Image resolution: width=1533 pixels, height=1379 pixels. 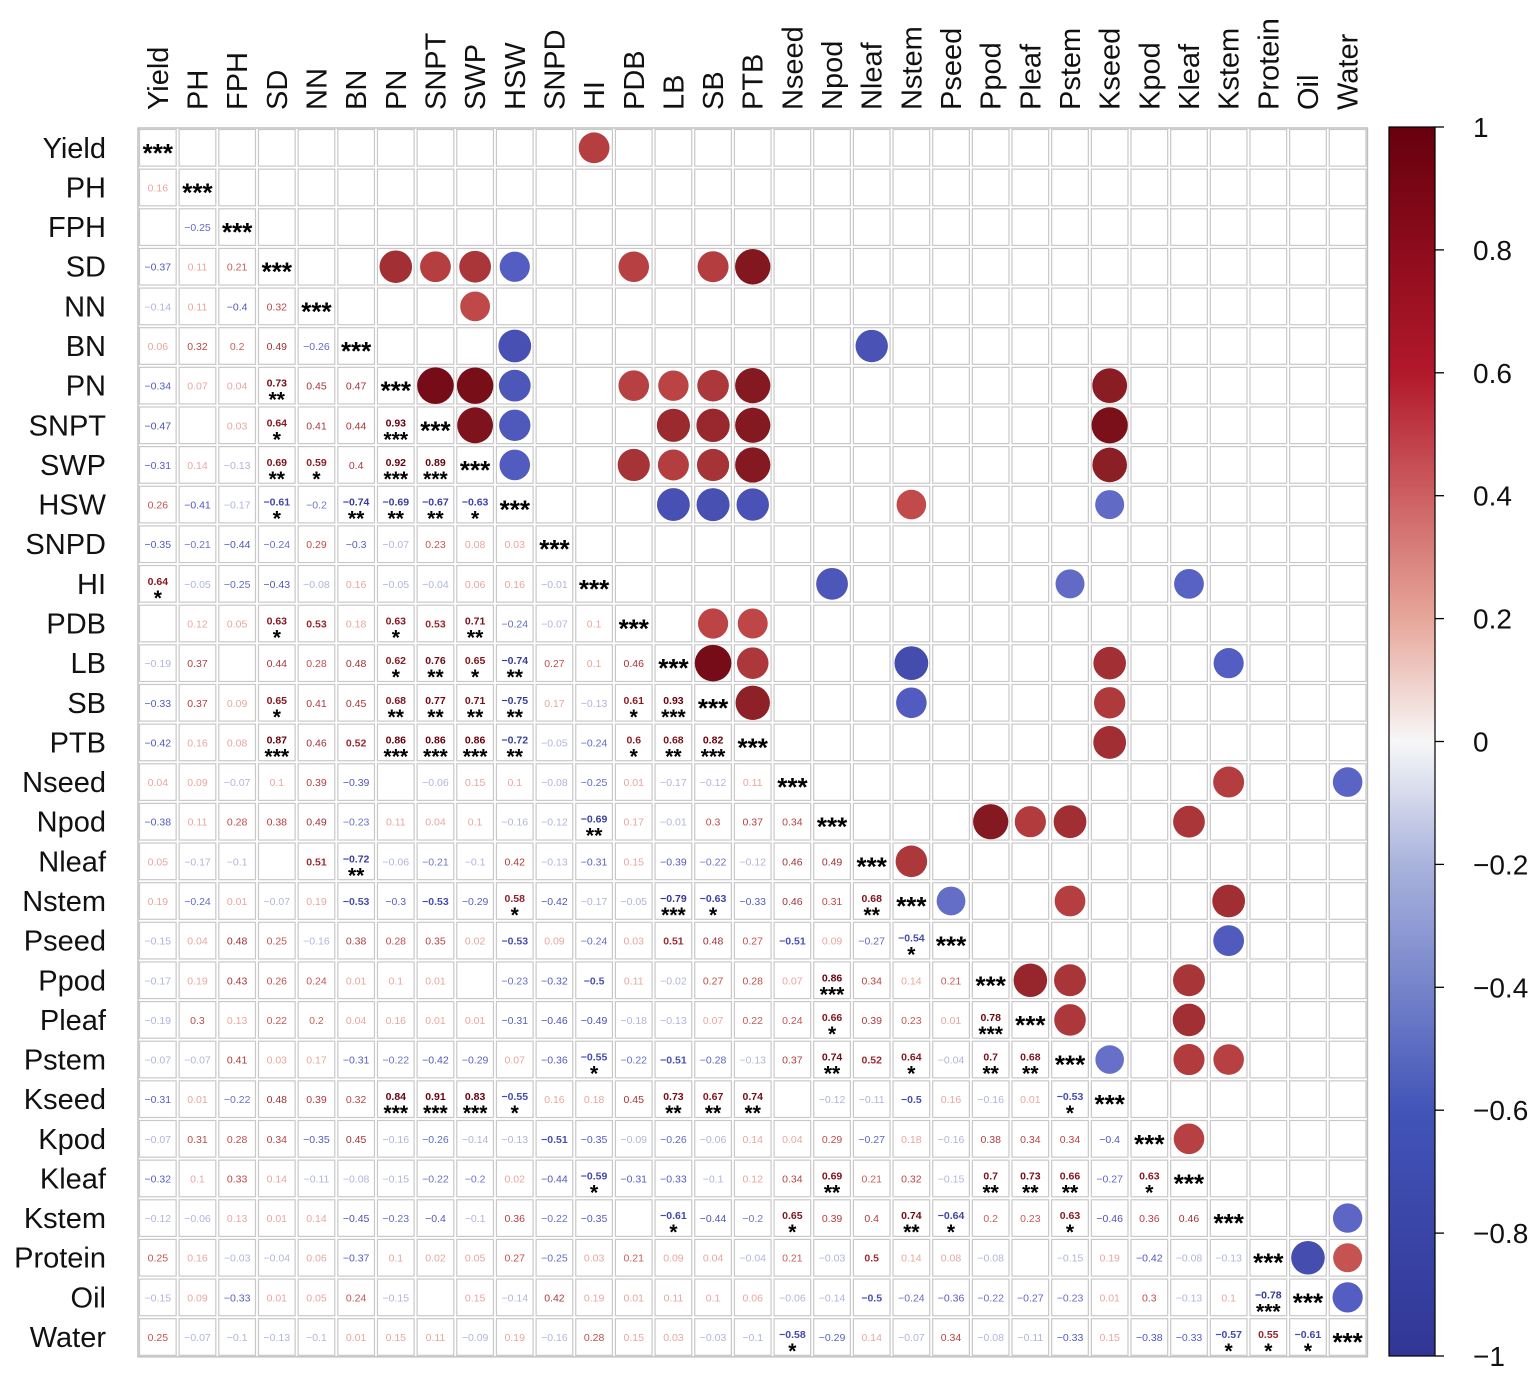 What do you see at coordinates (396, 701) in the screenshot?
I see `correlation-value: 0.68` at bounding box center [396, 701].